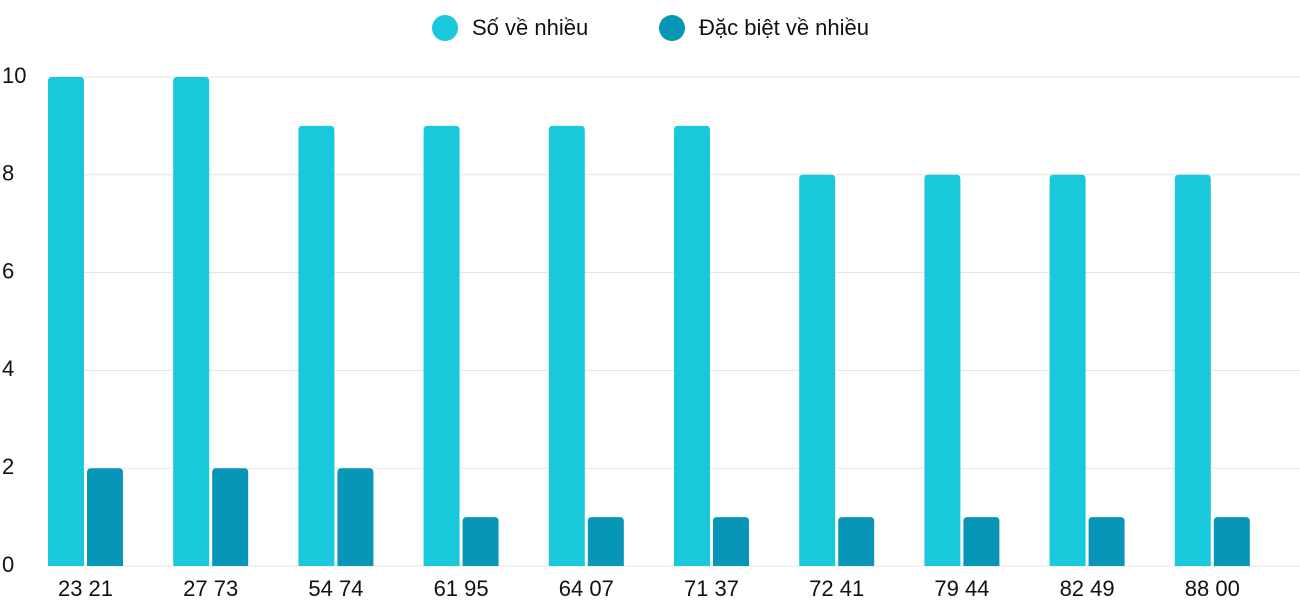 Image resolution: width=1300 pixels, height=600 pixels. I want to click on y-tick-label: 4, so click(8, 368).